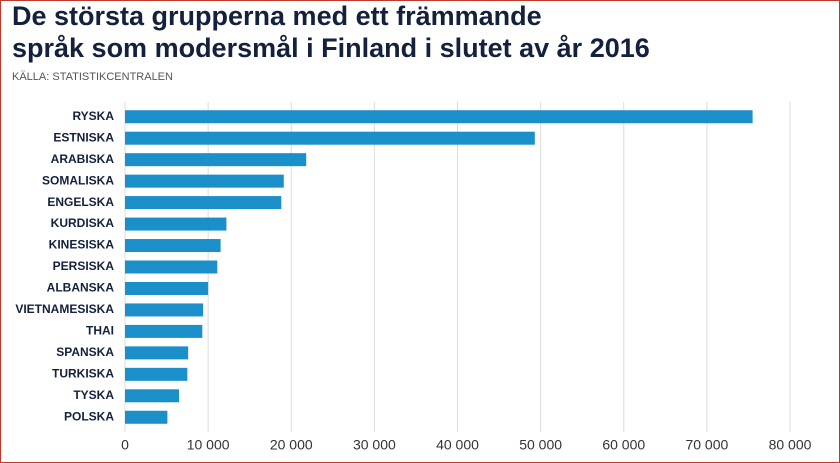  I want to click on category-label: VIETNAMESISKA, so click(64, 309).